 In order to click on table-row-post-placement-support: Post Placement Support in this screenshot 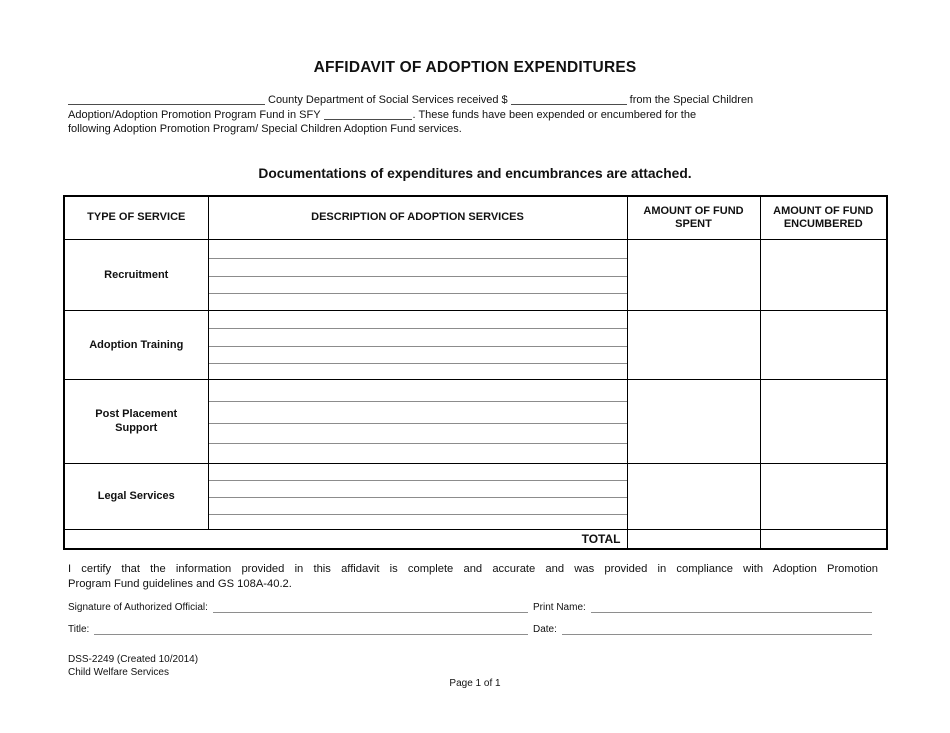, I will do `click(475, 421)`.